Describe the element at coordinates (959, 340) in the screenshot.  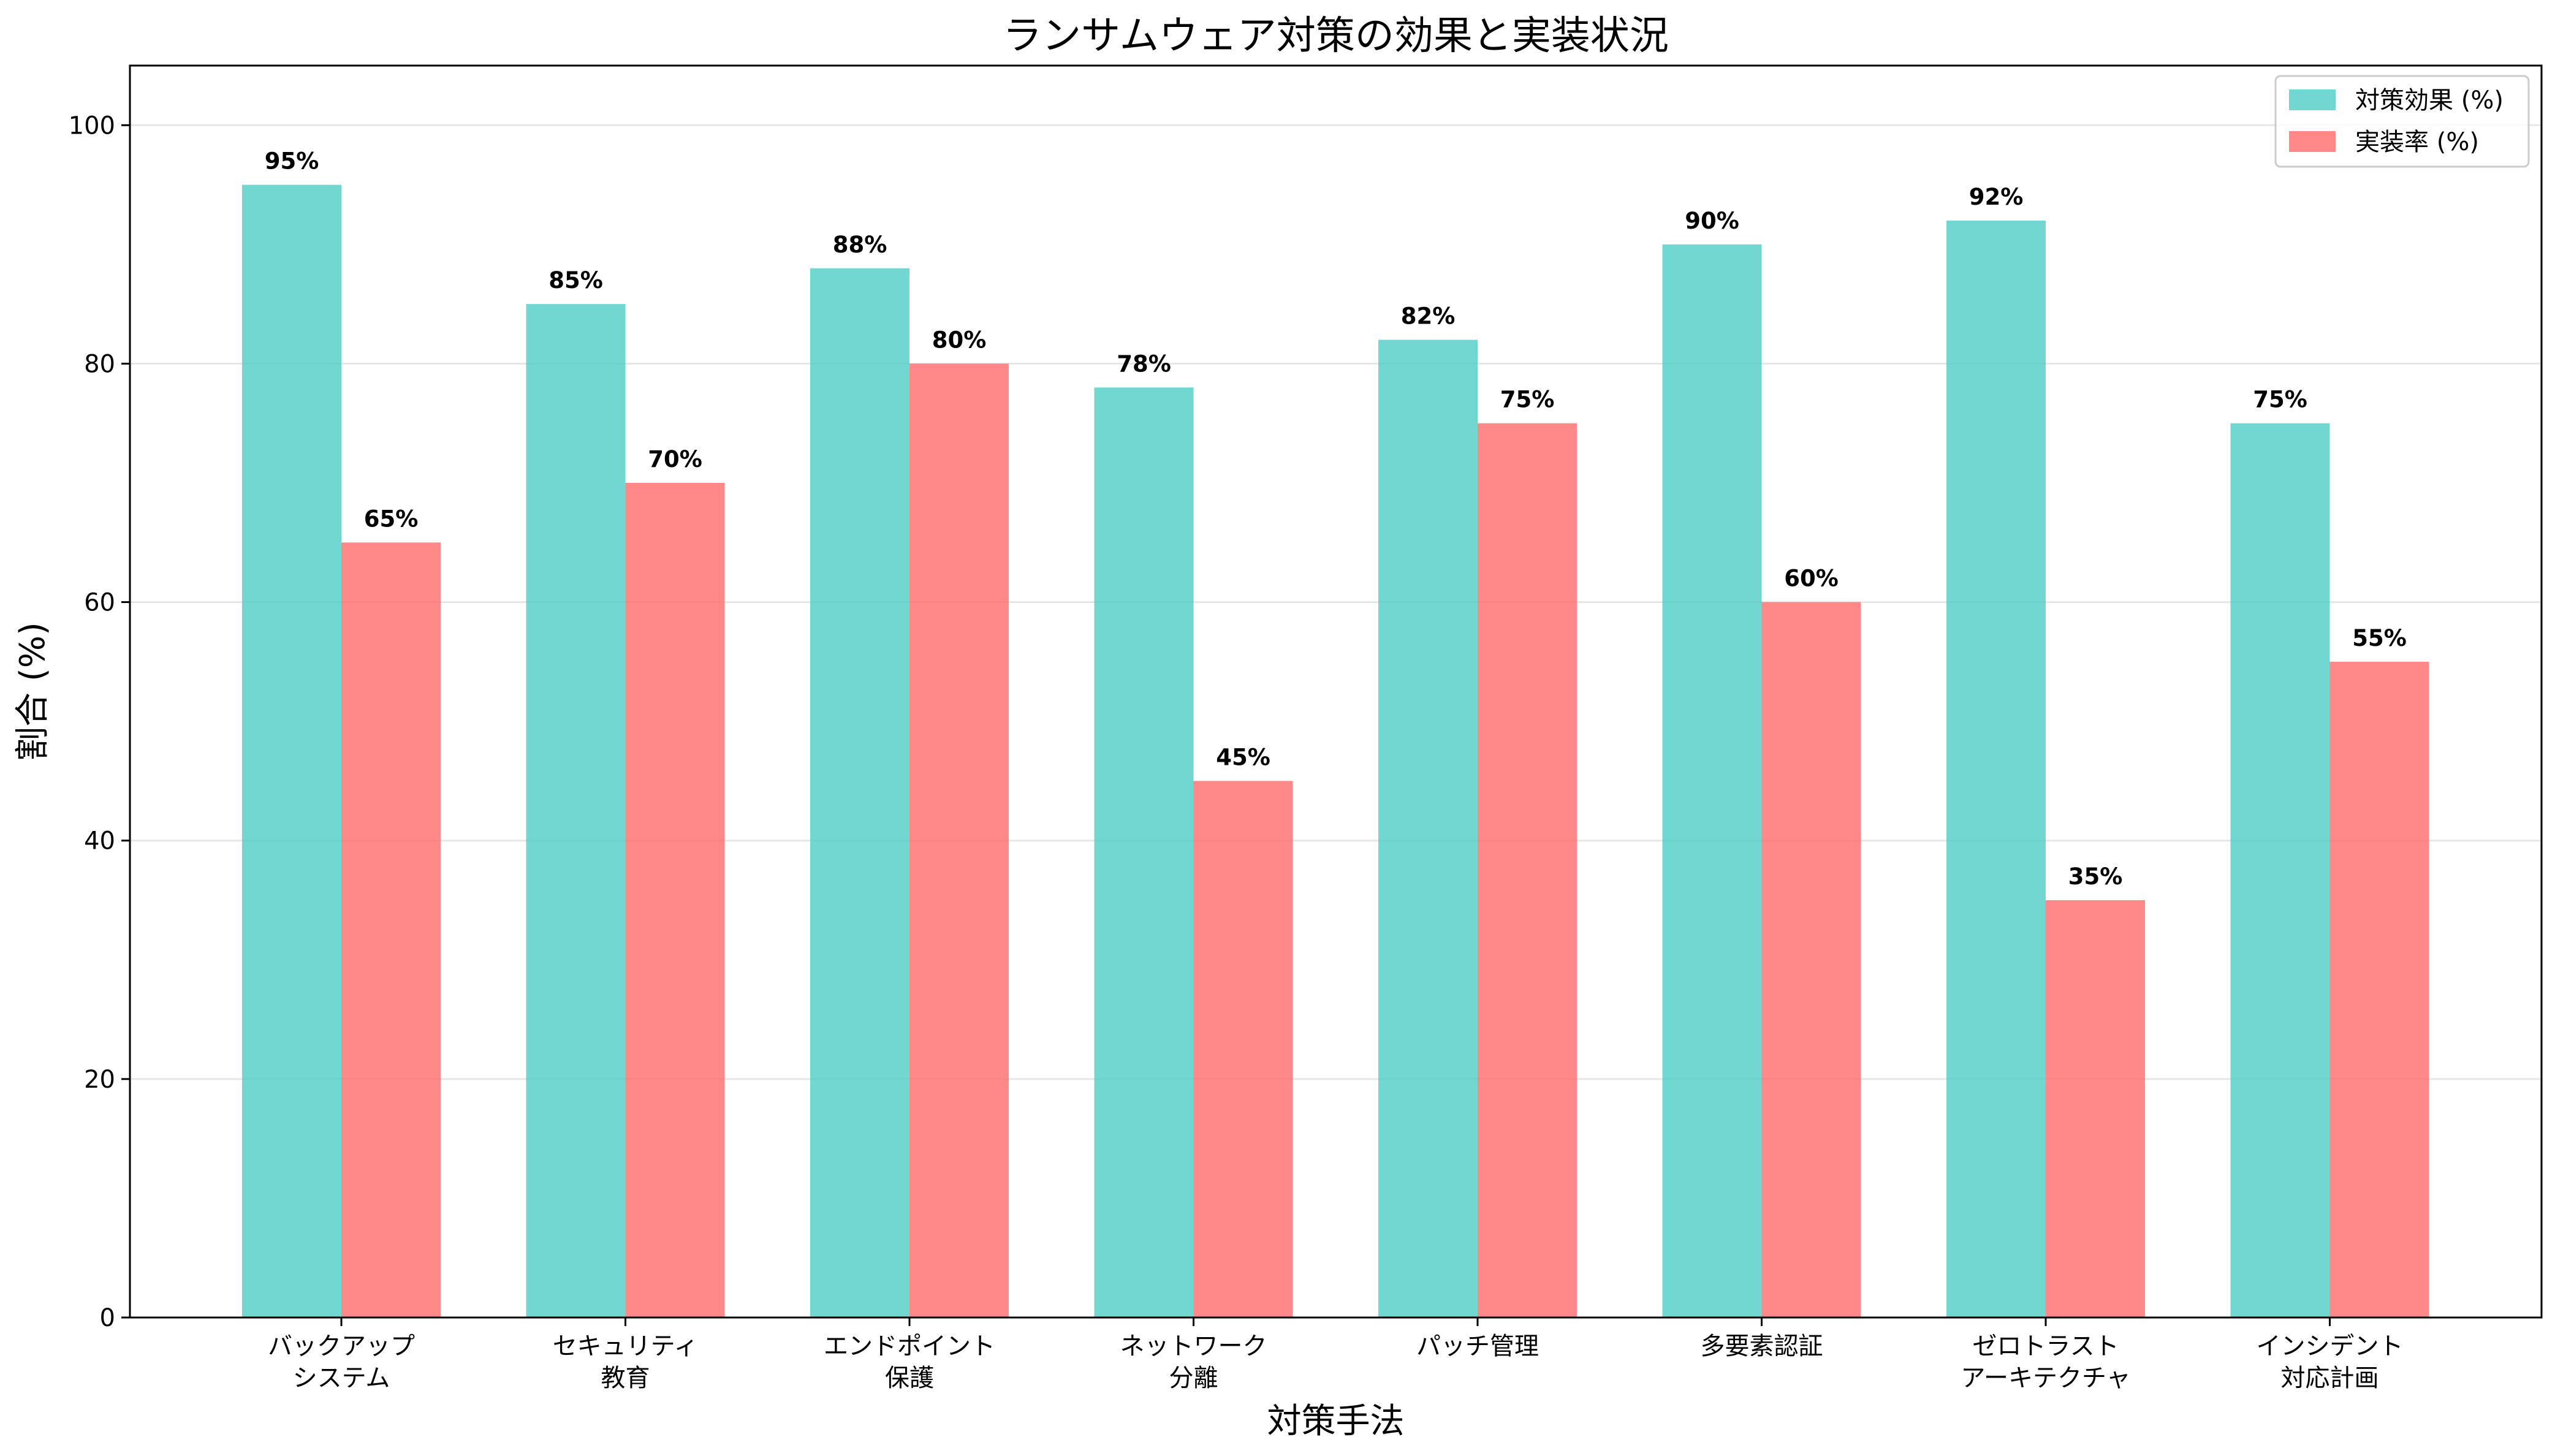
I see `implementation-data-label: 80%` at that location.